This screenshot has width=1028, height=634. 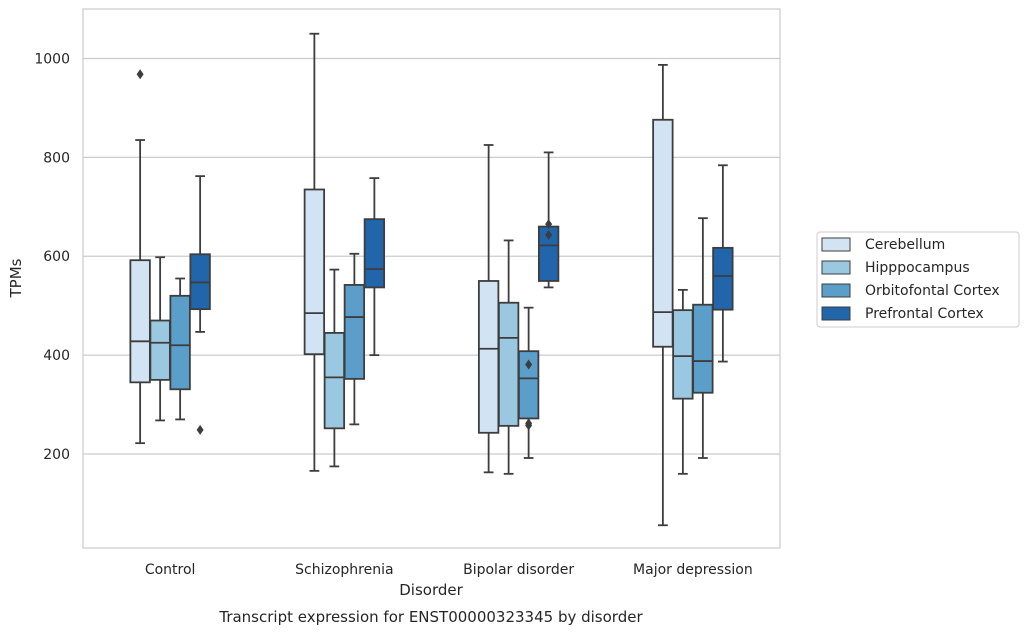 What do you see at coordinates (932, 291) in the screenshot?
I see `legend-label: Orbitofontal Cortex` at bounding box center [932, 291].